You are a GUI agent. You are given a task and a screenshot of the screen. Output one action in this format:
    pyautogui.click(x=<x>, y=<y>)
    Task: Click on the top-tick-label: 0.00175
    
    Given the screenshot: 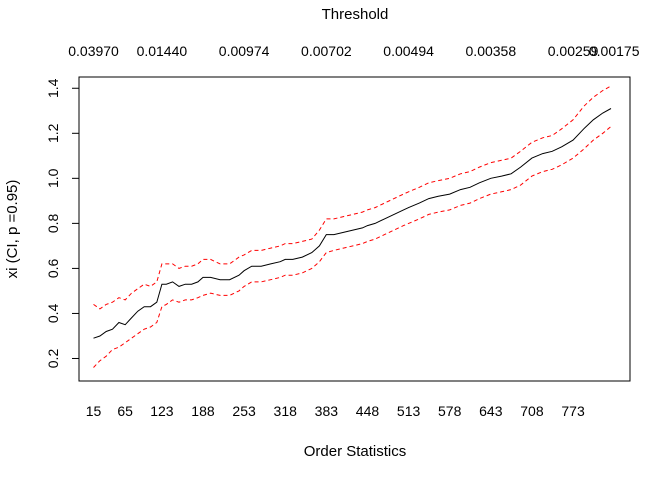 What is the action you would take?
    pyautogui.click(x=614, y=51)
    